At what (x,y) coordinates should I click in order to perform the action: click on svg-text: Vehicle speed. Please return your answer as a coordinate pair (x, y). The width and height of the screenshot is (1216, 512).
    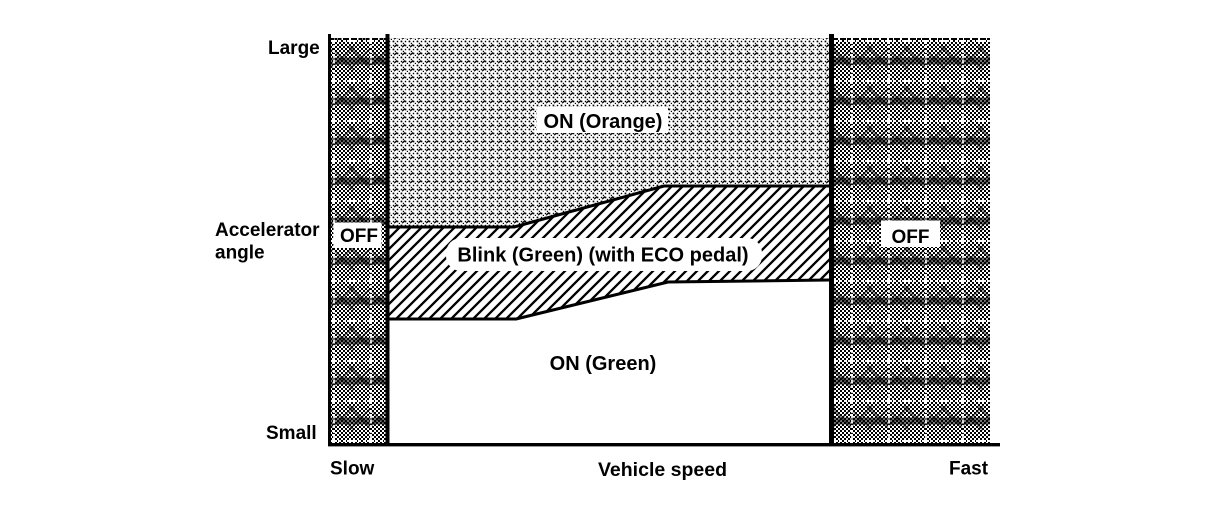
    Looking at the image, I should click on (662, 470).